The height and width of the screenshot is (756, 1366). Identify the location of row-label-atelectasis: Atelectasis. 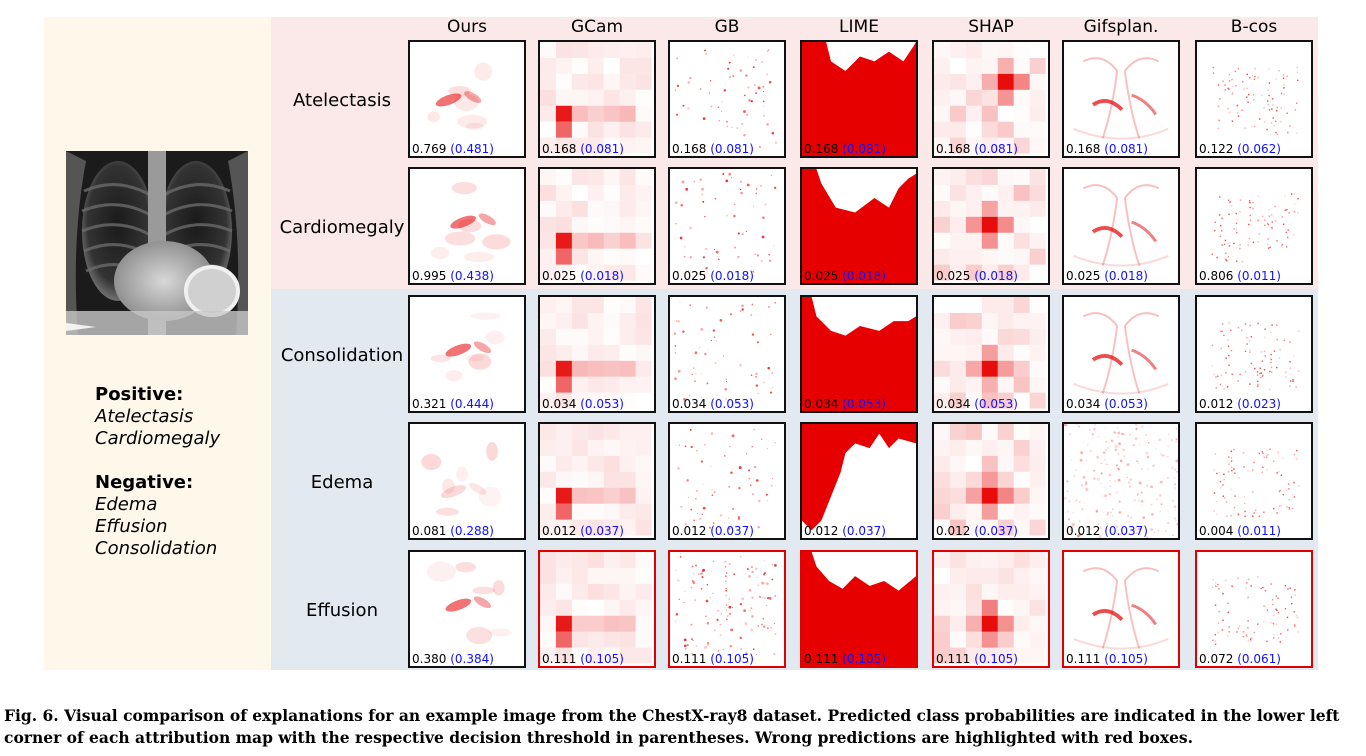
(342, 100).